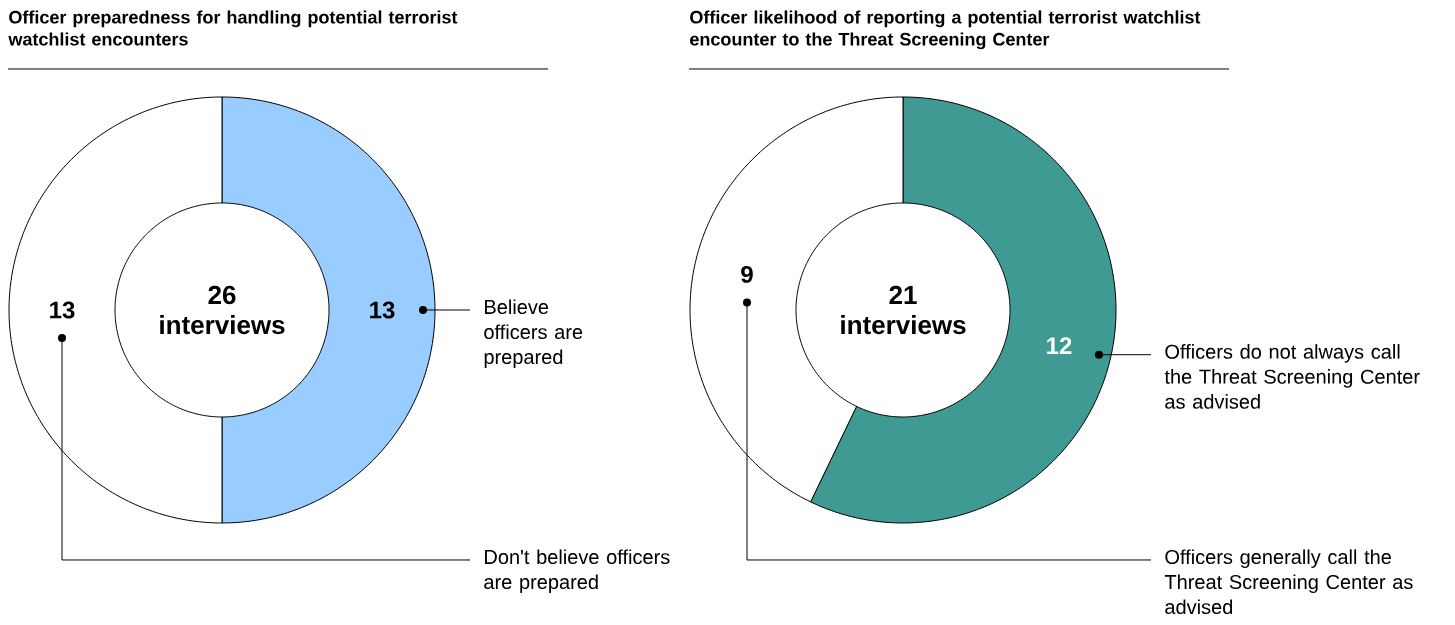 Image resolution: width=1455 pixels, height=625 pixels. Describe the element at coordinates (945, 30) in the screenshot. I see `chart-title: Officer likelihood of reporting a potential terrorist watchlist encounter to the Threat Screening Center` at that location.